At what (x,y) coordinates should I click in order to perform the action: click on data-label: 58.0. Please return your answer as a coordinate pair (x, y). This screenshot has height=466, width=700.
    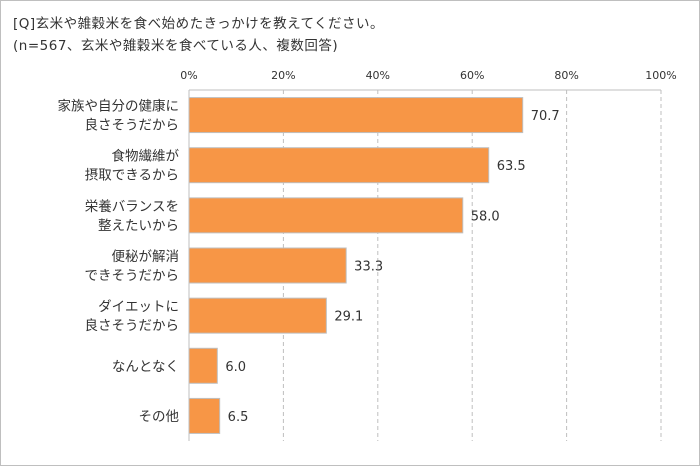
    Looking at the image, I should click on (485, 216).